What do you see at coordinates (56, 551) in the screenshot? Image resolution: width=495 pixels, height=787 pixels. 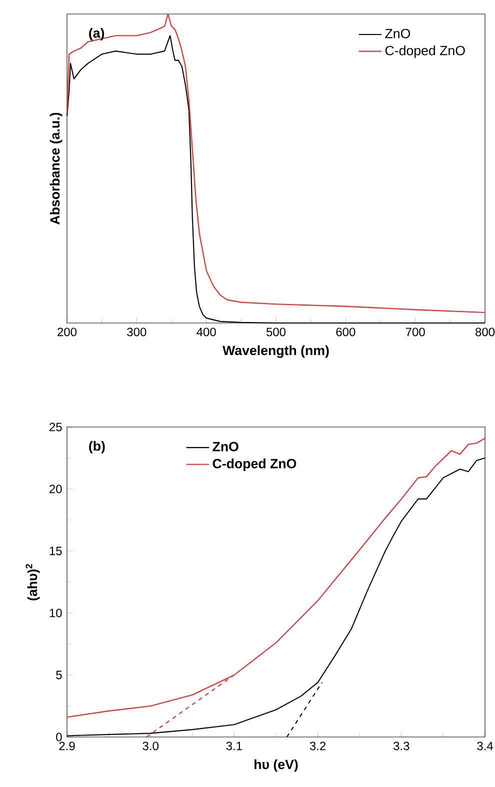 I see `y-tick-label: 15` at bounding box center [56, 551].